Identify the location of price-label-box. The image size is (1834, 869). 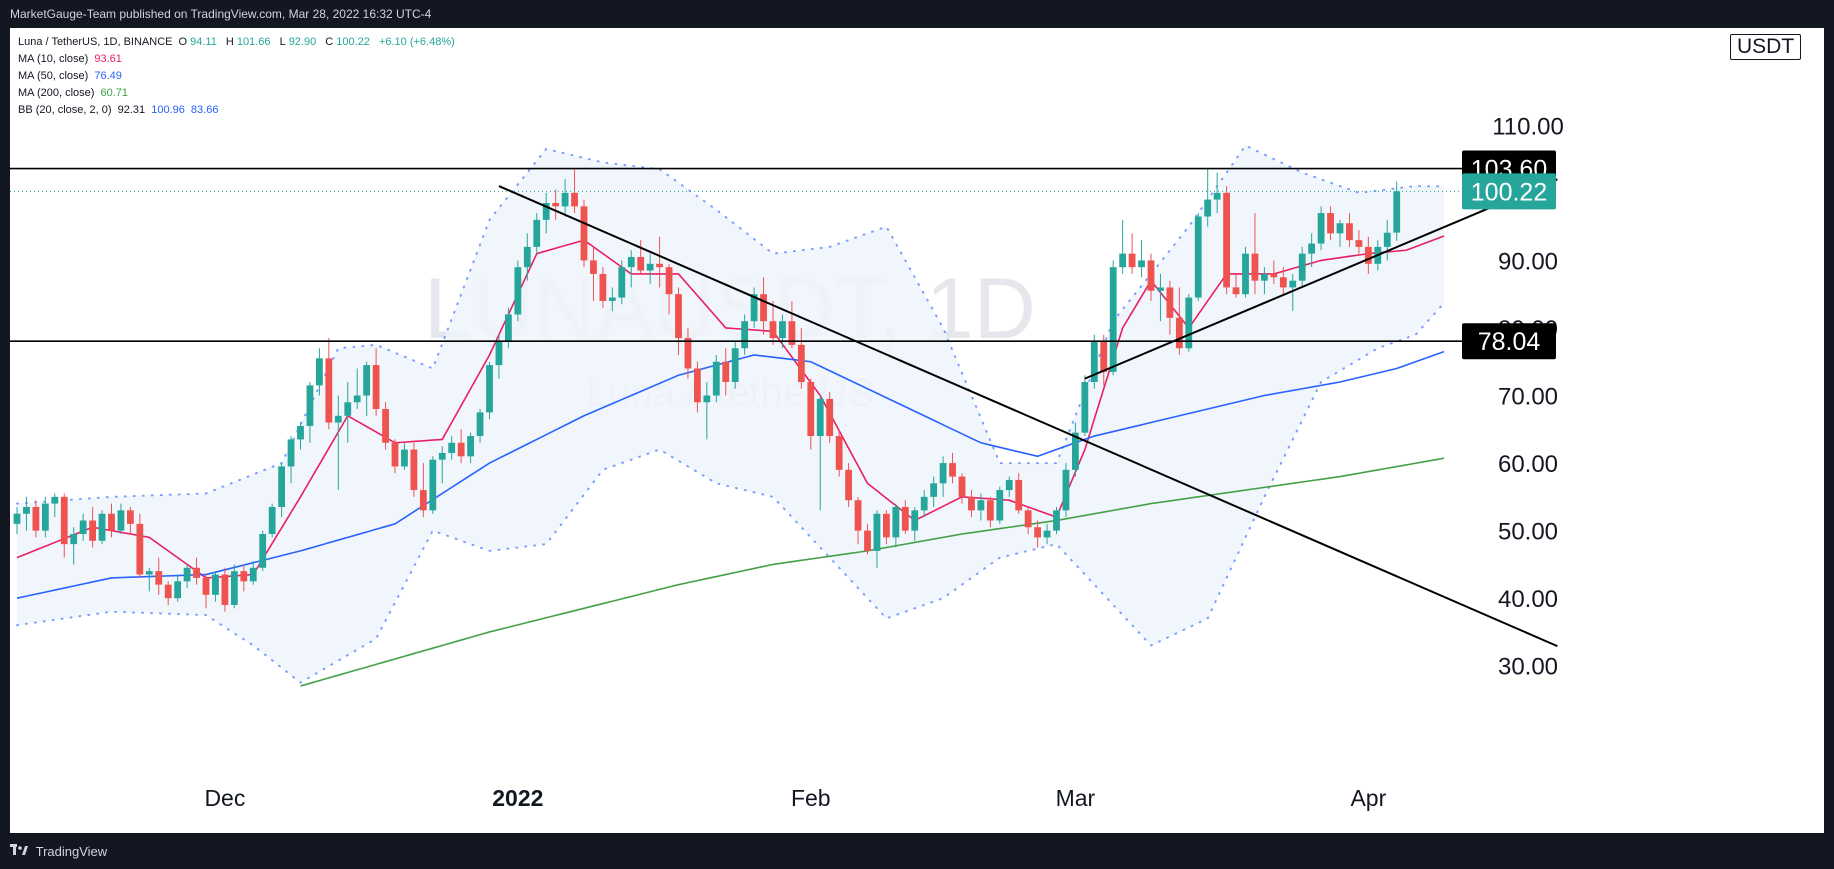
(1509, 191).